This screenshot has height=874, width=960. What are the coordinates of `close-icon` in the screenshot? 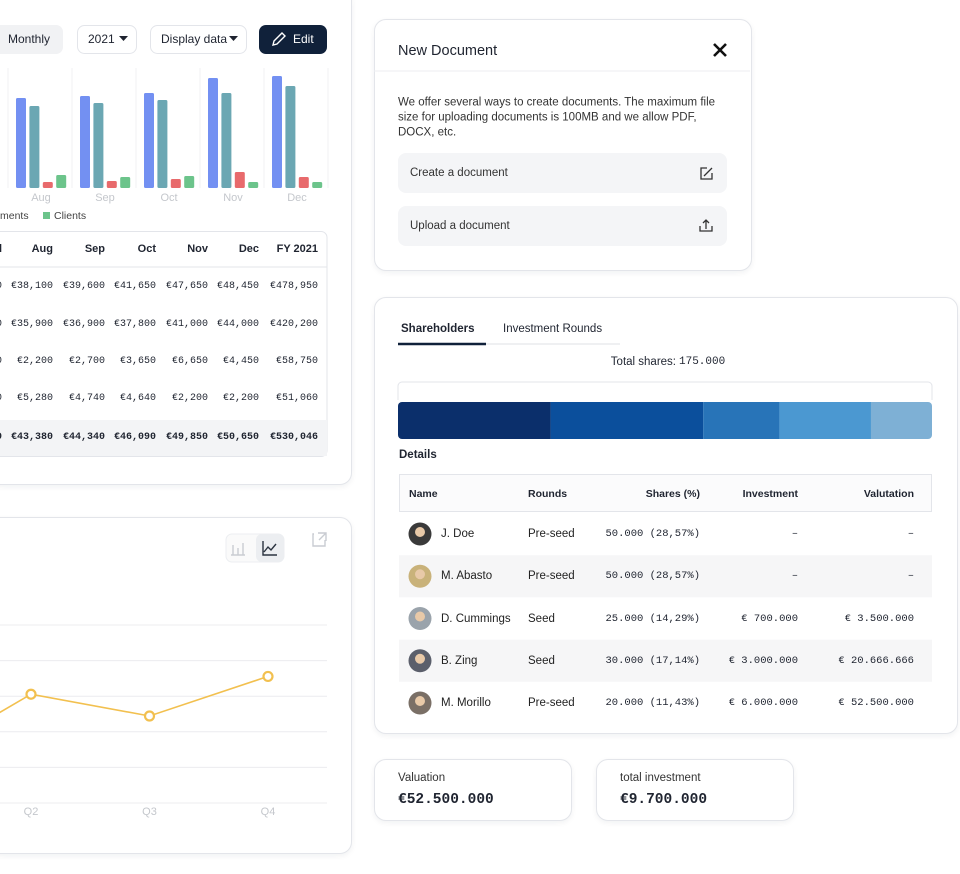 It's located at (720, 50).